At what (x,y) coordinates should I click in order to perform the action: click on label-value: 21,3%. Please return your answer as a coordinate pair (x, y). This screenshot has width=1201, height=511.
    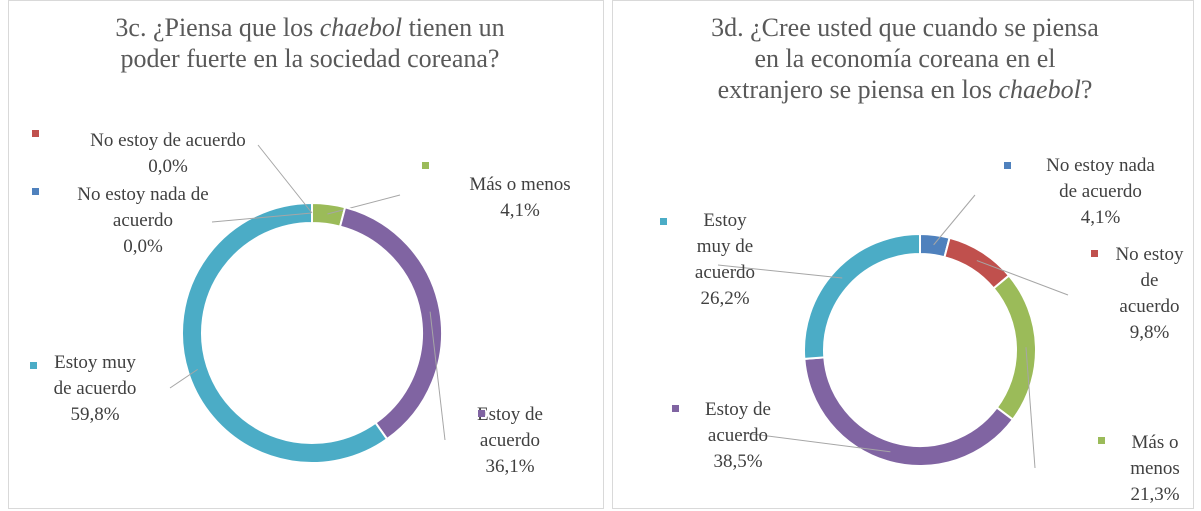
    Looking at the image, I should click on (1155, 494).